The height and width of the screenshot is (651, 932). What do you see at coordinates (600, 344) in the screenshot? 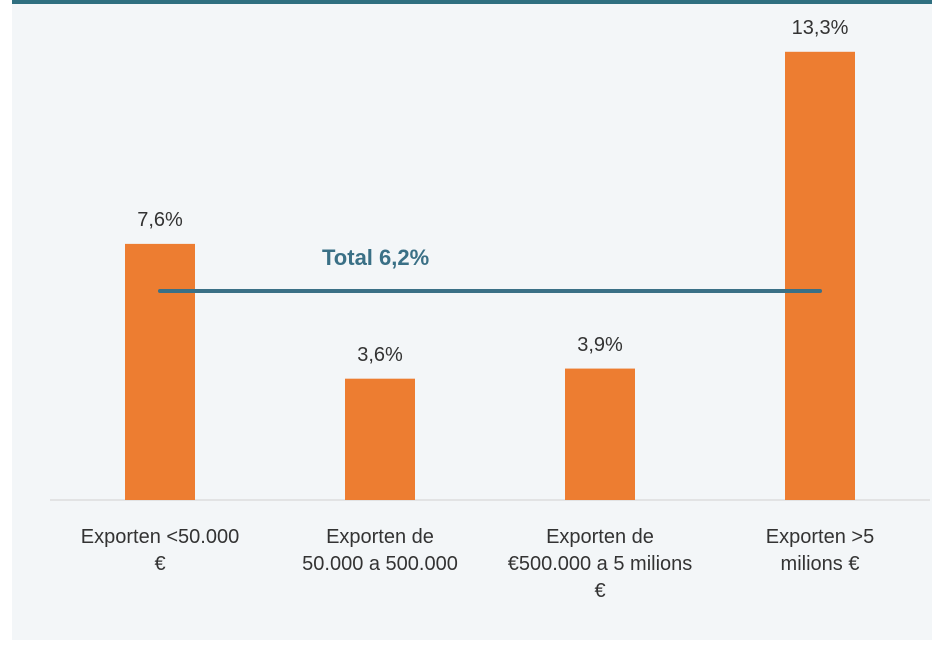
I see `data-label: 3,9%` at bounding box center [600, 344].